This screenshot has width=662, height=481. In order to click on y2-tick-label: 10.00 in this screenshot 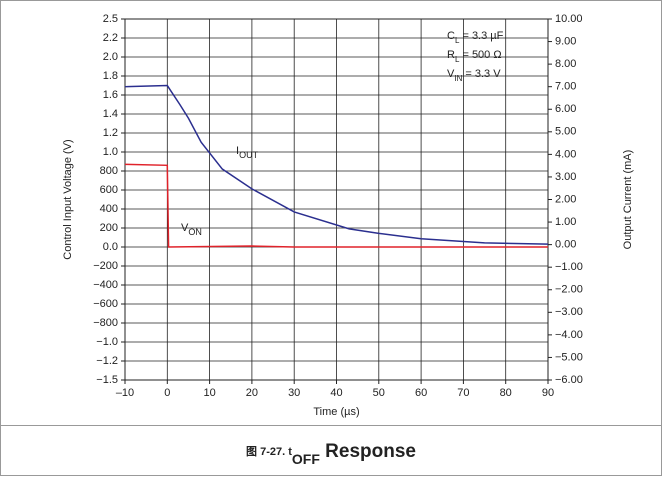, I will do `click(569, 19)`.